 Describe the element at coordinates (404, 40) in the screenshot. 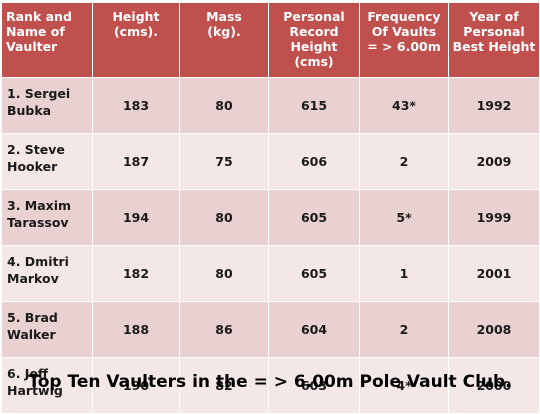

I see `header-frequency: Frequency Of Vaults = > 6.00m` at that location.